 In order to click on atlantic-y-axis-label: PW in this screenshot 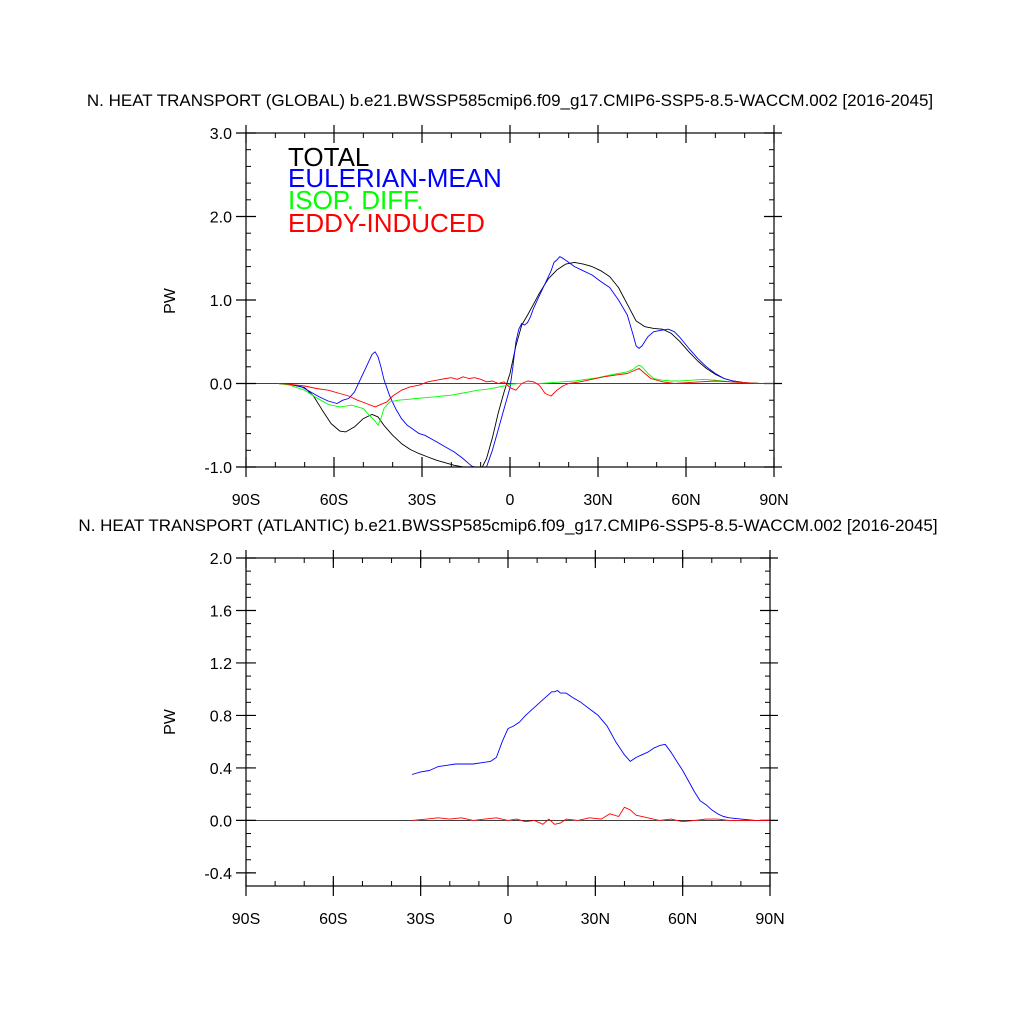, I will do `click(170, 721)`.